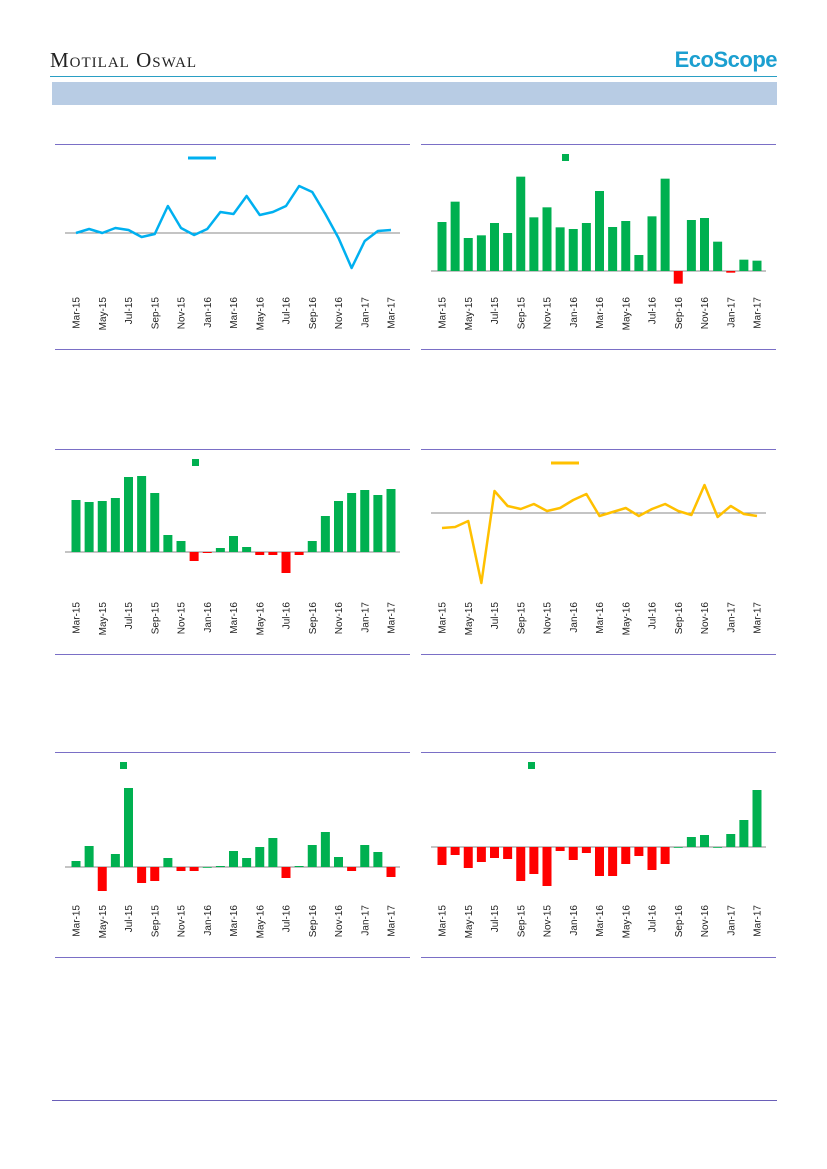 Image resolution: width=827 pixels, height=1169 pixels. I want to click on header-divider, so click(413, 76).